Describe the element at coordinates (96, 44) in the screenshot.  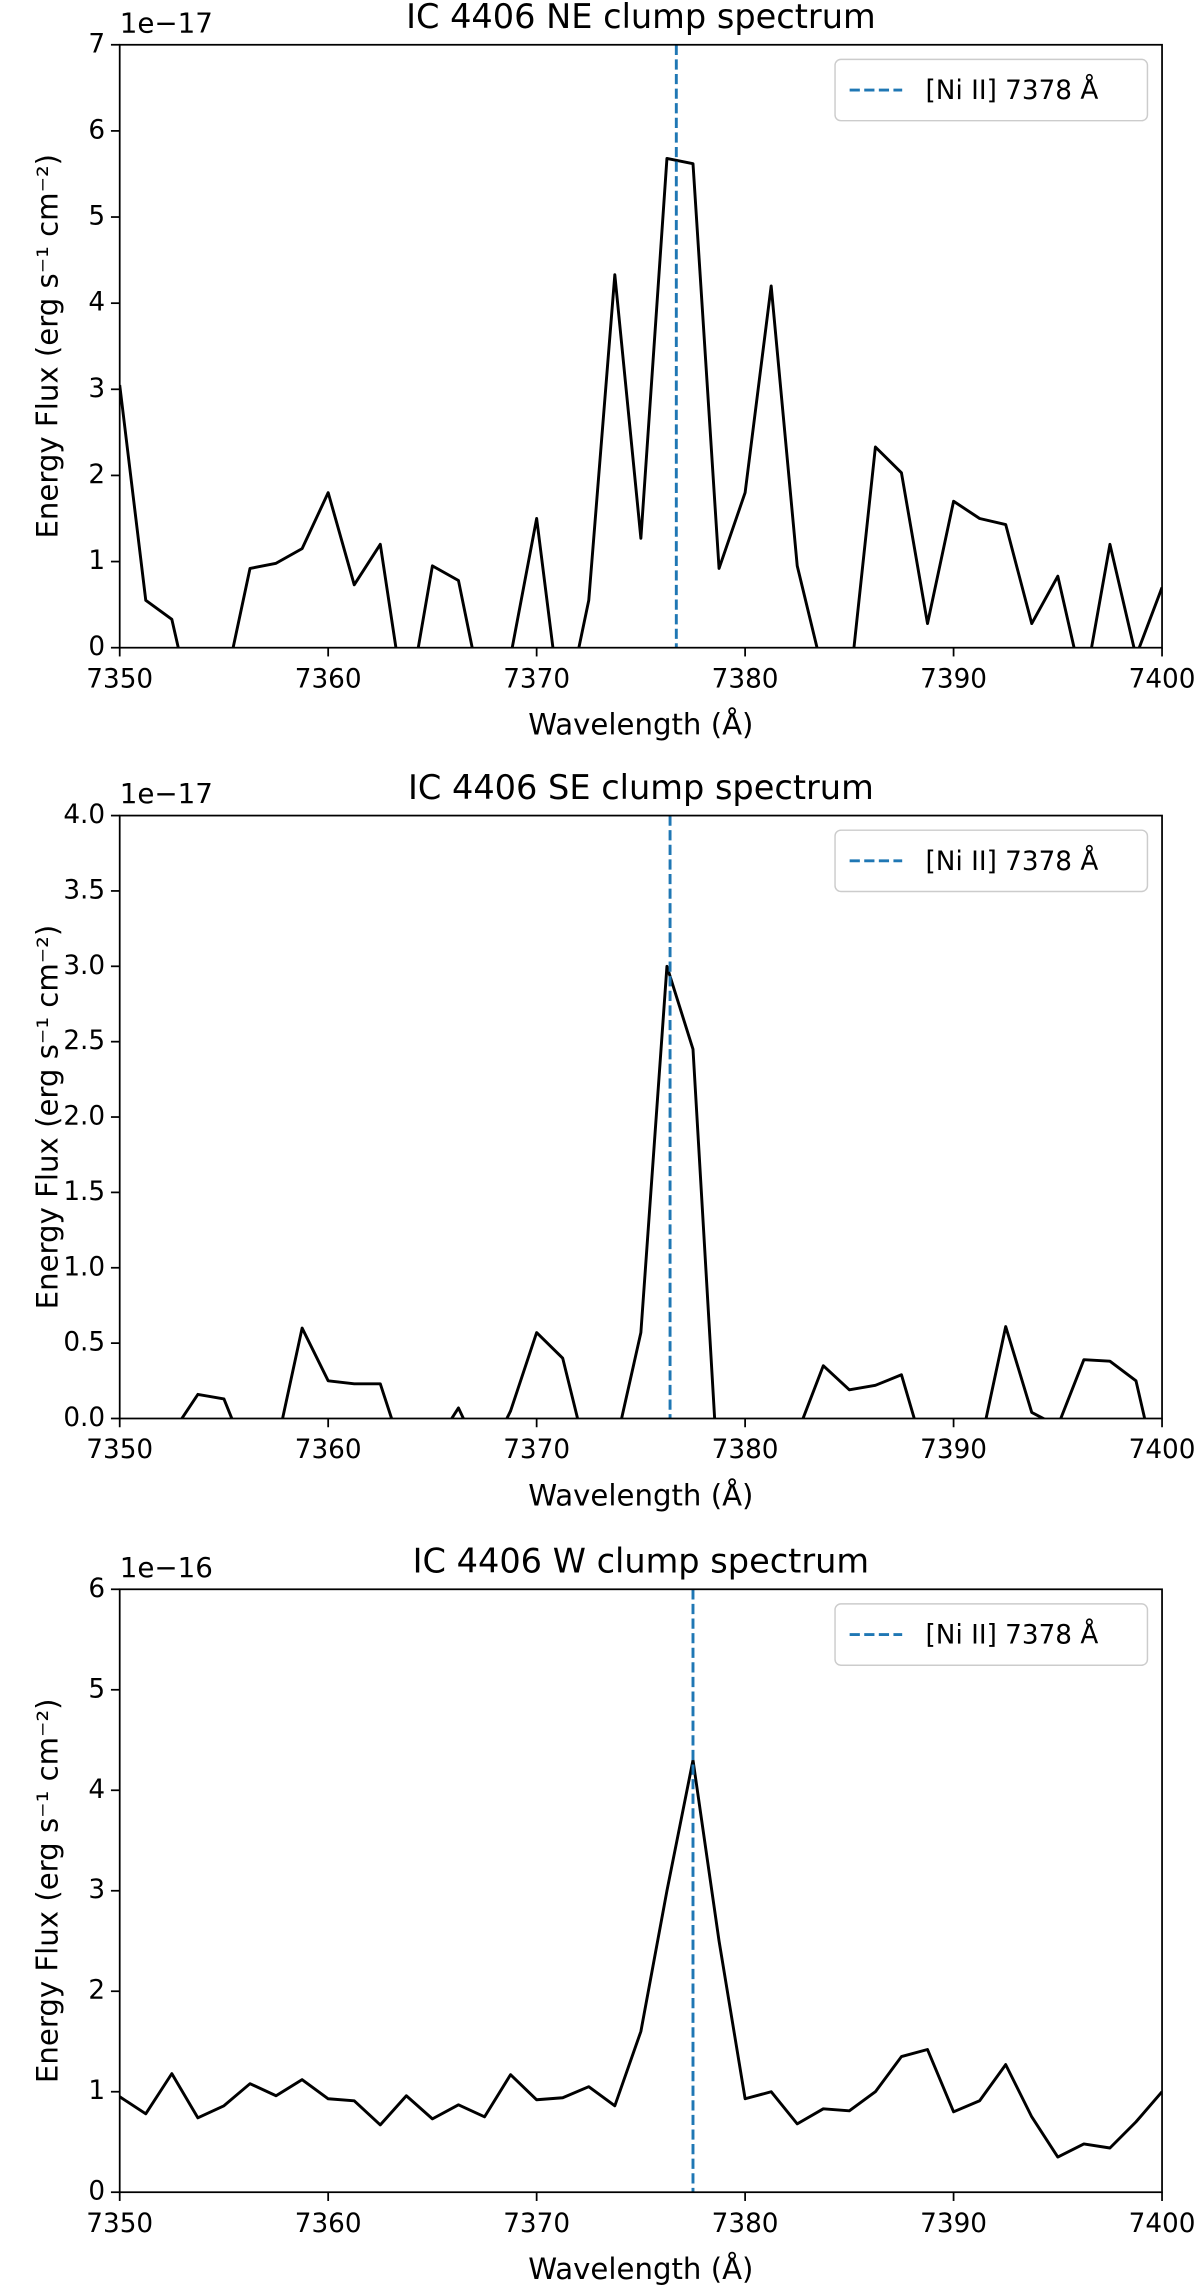
I see `y-tick-label: 7` at that location.